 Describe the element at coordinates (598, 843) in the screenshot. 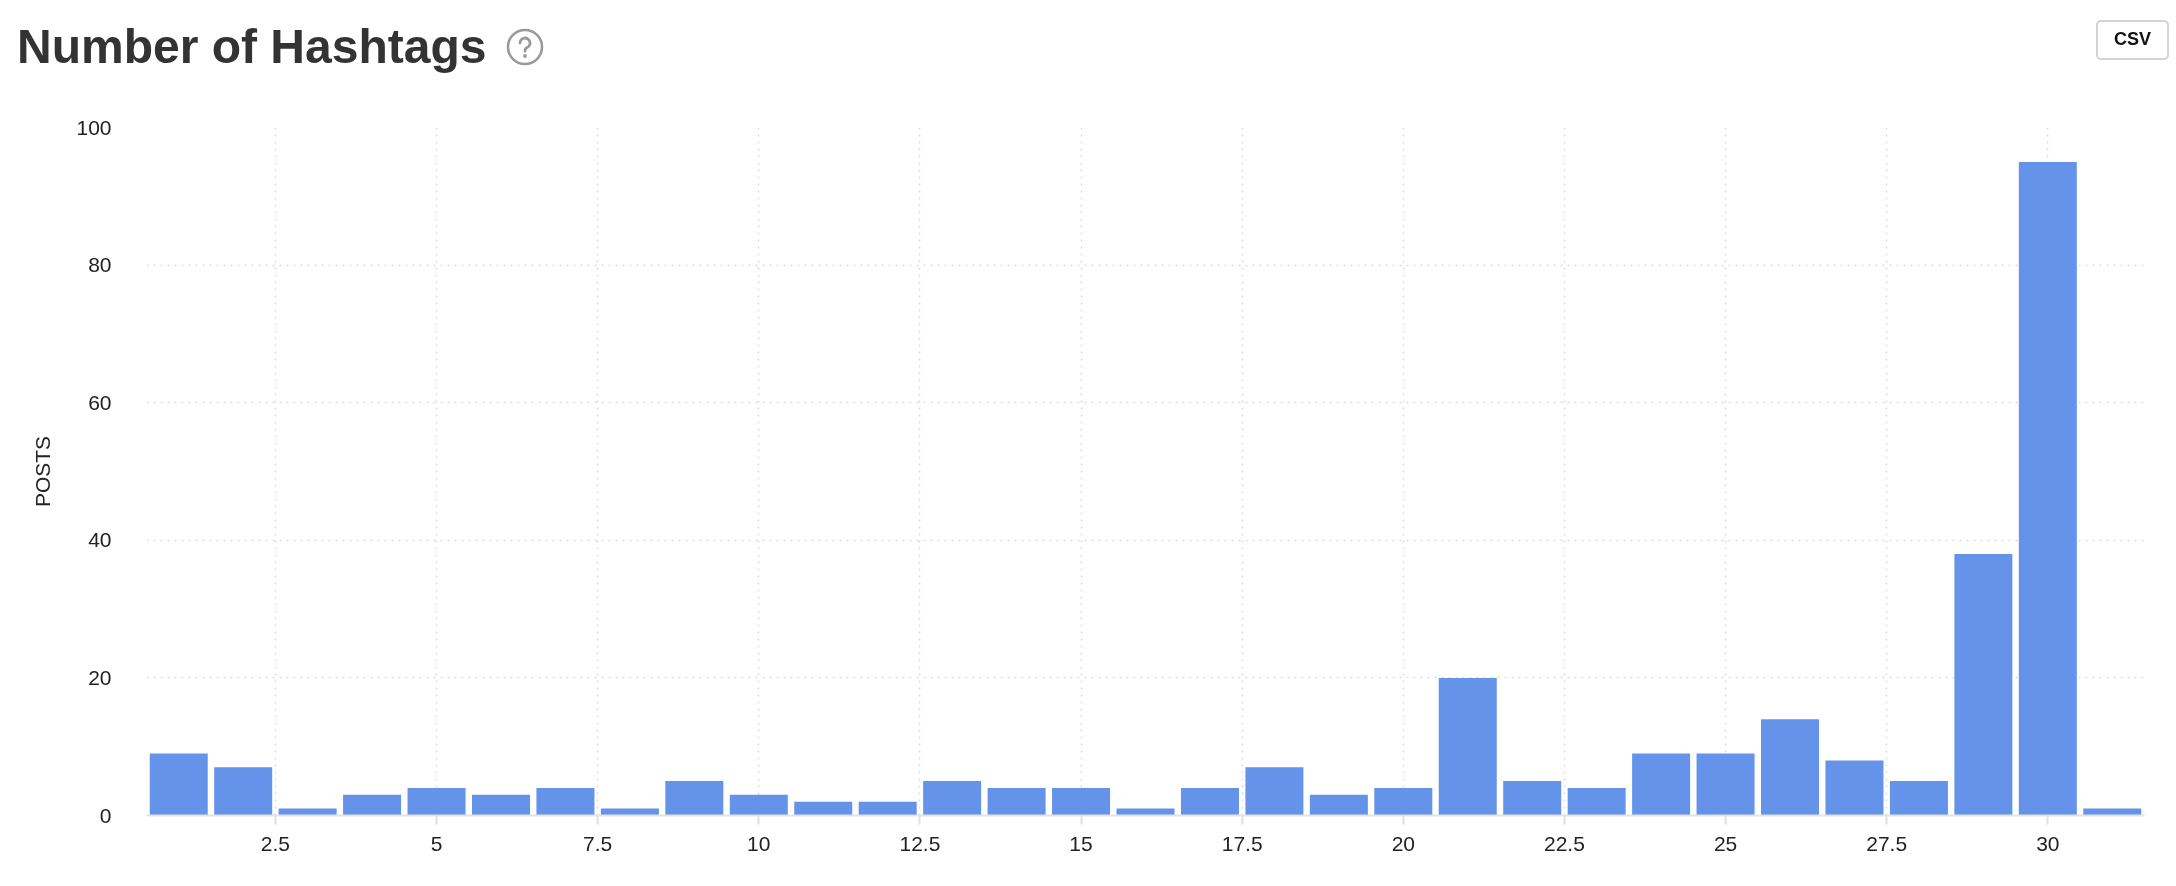

I see `x-tick-label: 7.5` at that location.